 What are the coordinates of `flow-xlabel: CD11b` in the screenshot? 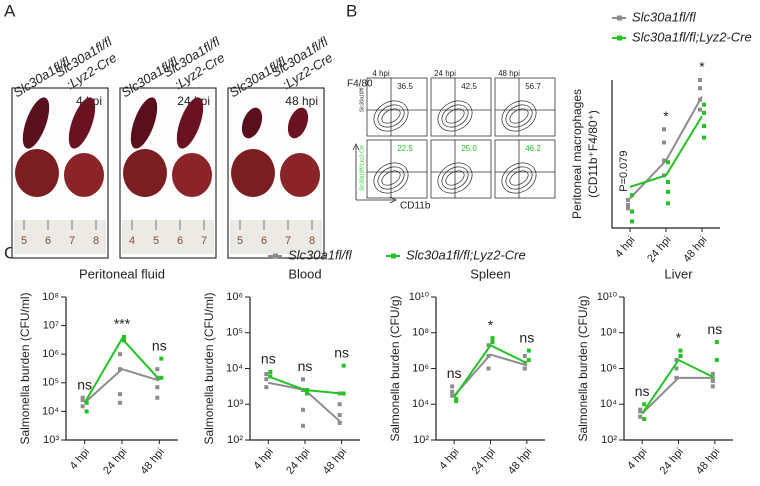 It's located at (415, 206).